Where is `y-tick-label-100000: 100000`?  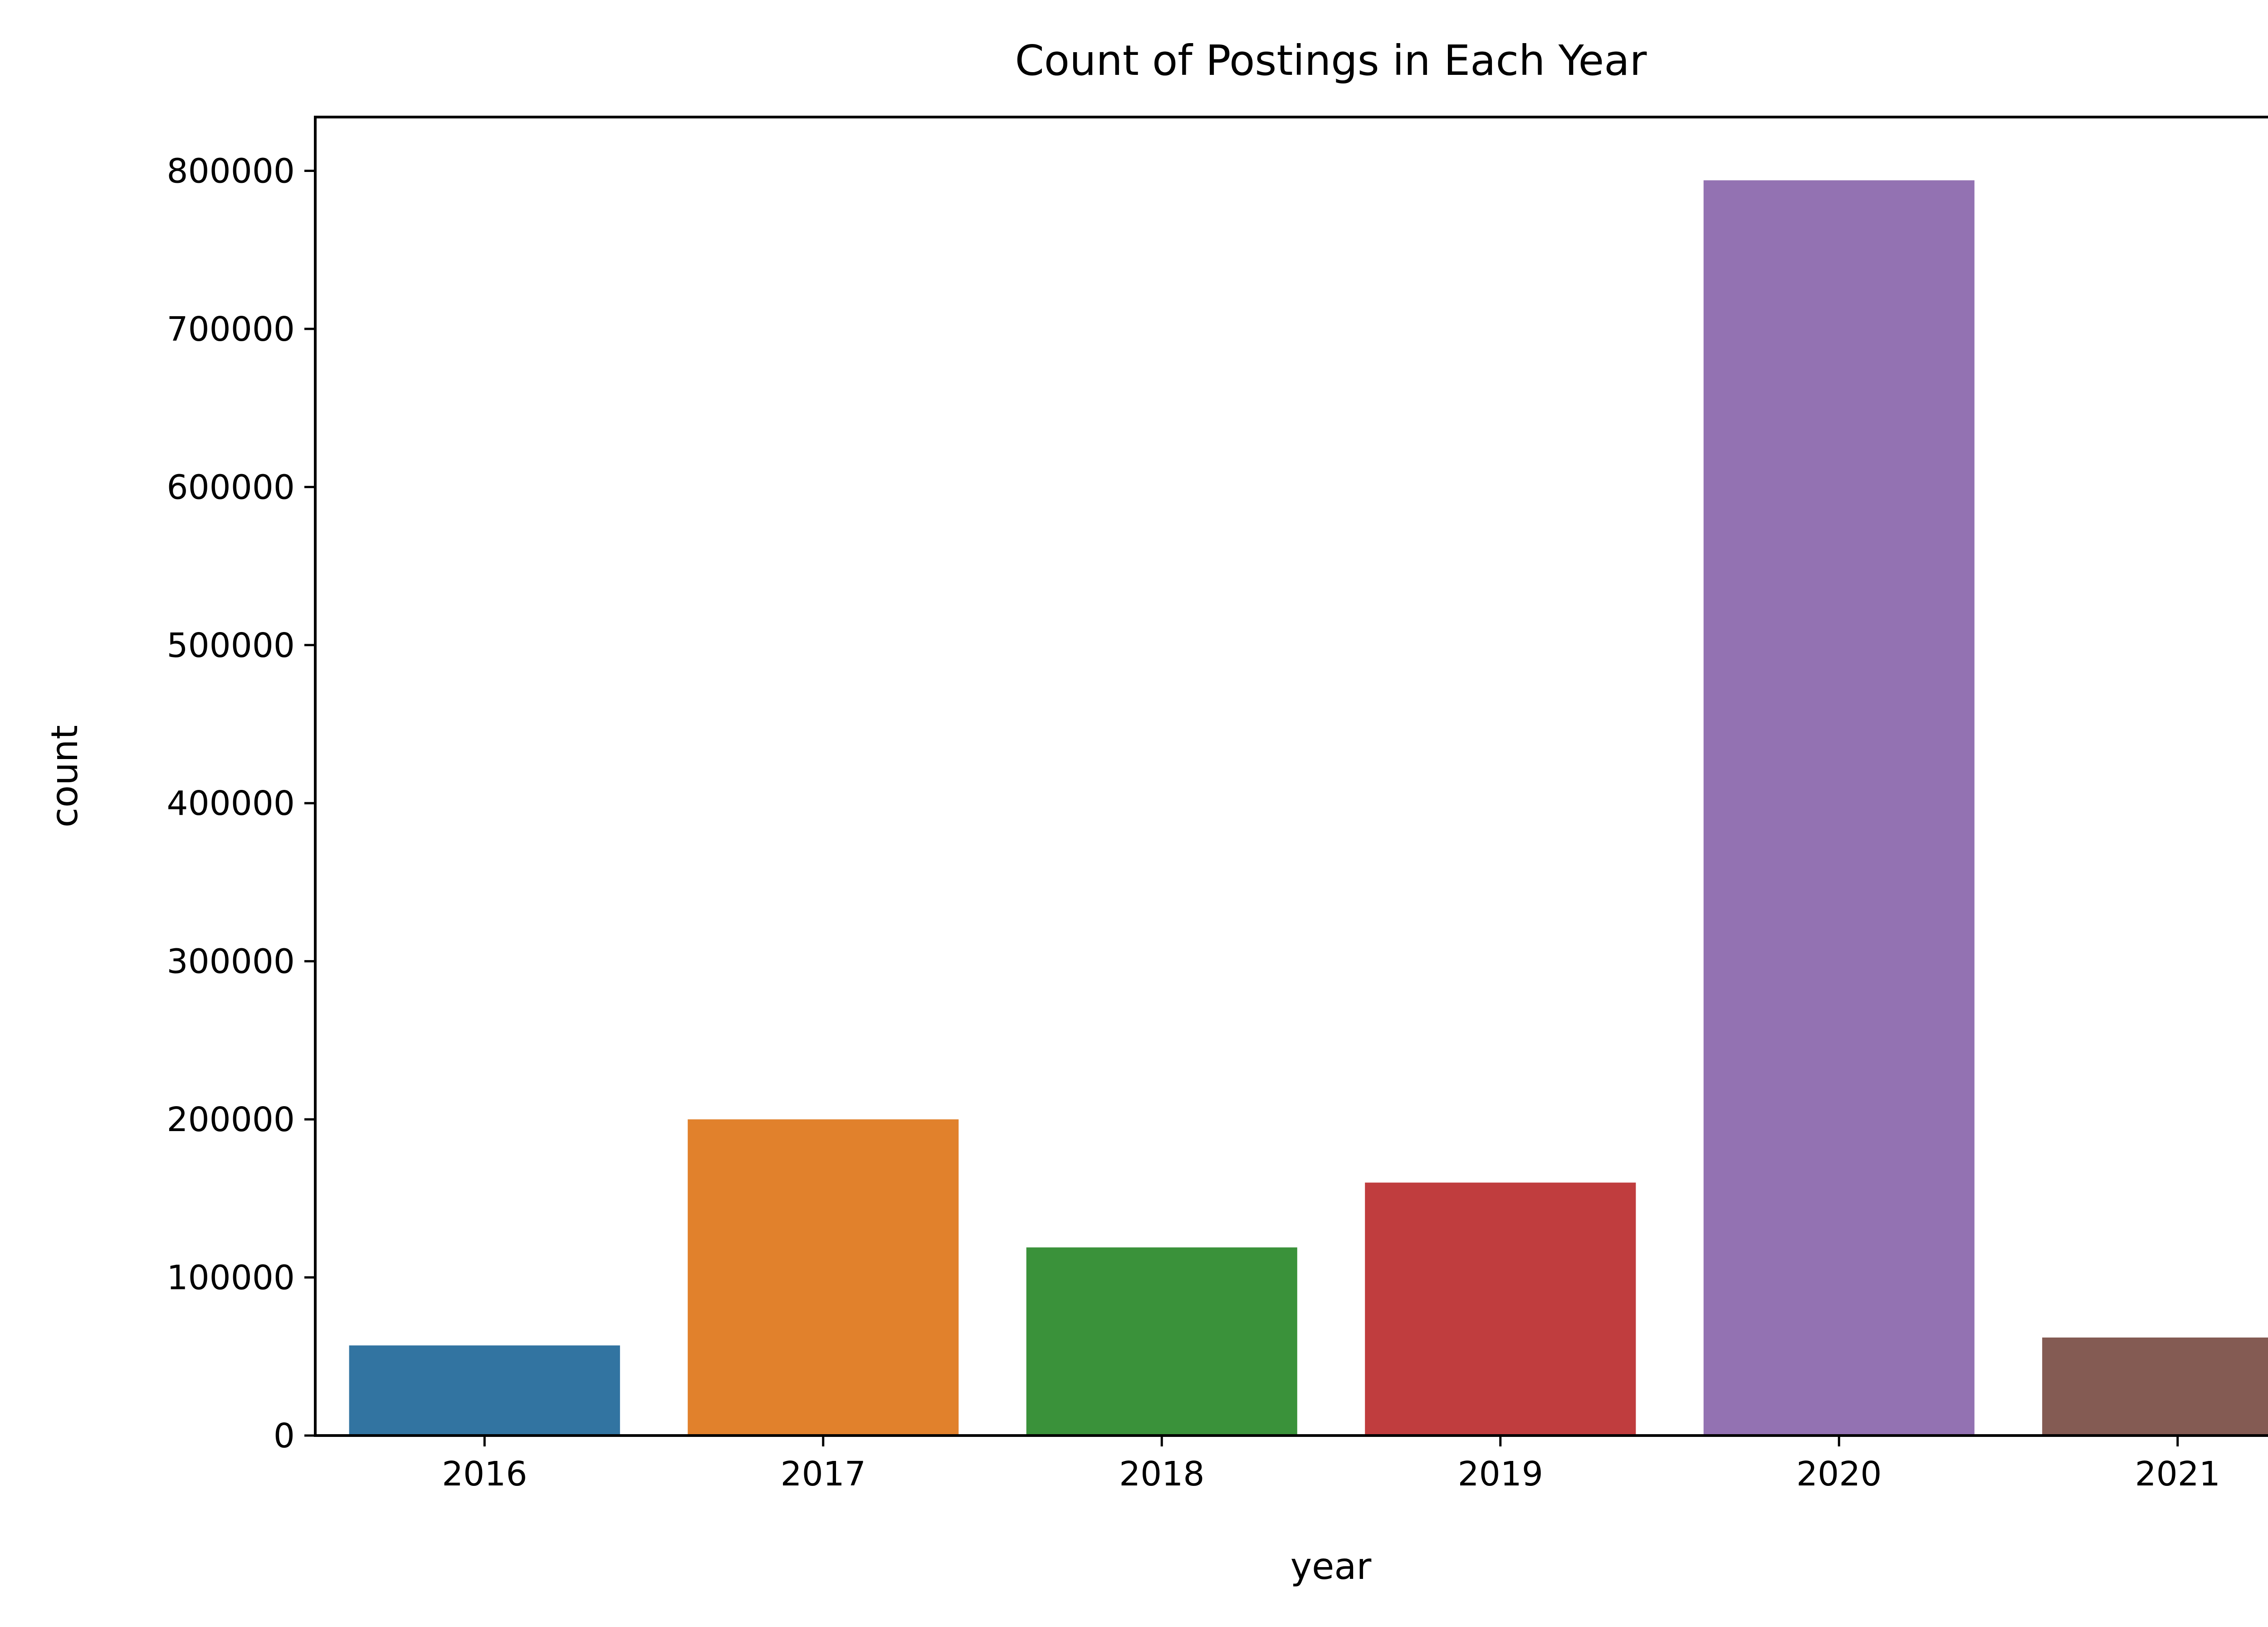 y-tick-label-100000: 100000 is located at coordinates (231, 1278).